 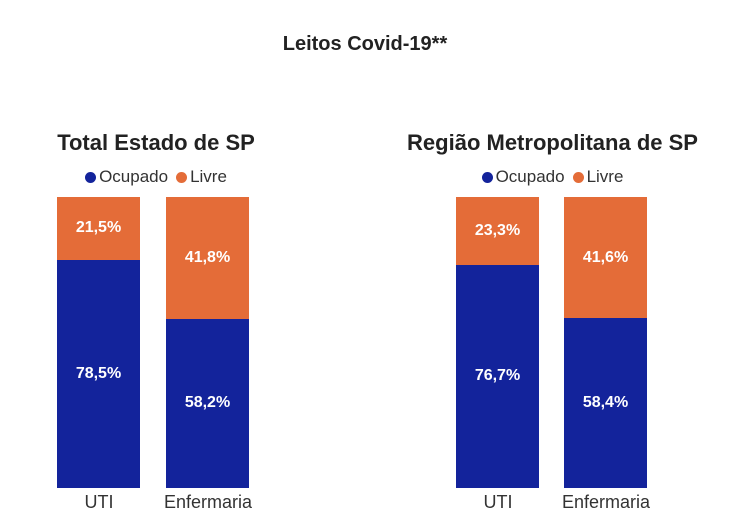 I want to click on bar-enfermaria: 41,6% 58,4%, so click(x=605, y=342).